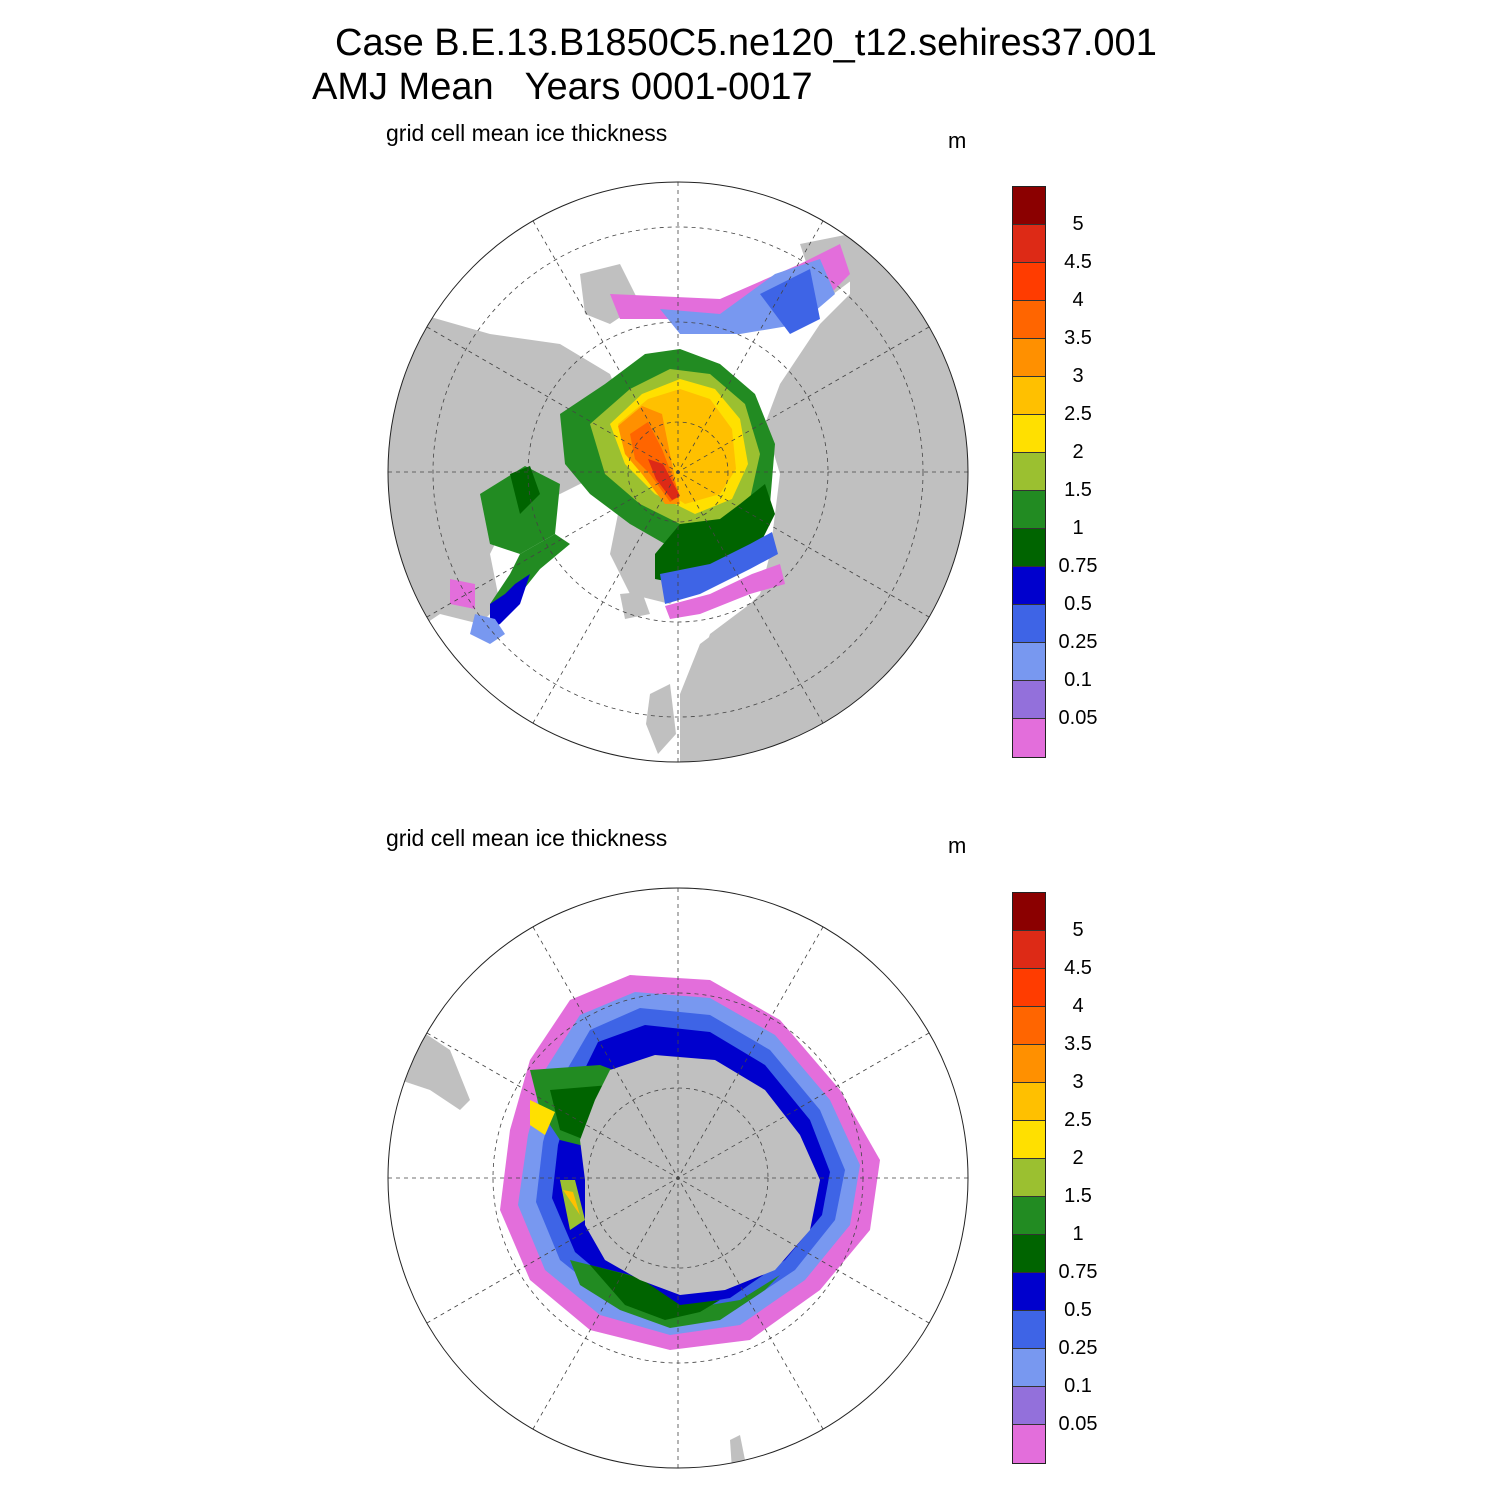 Image resolution: width=1500 pixels, height=1500 pixels. I want to click on south-colorbar-label: 1, so click(1078, 1234).